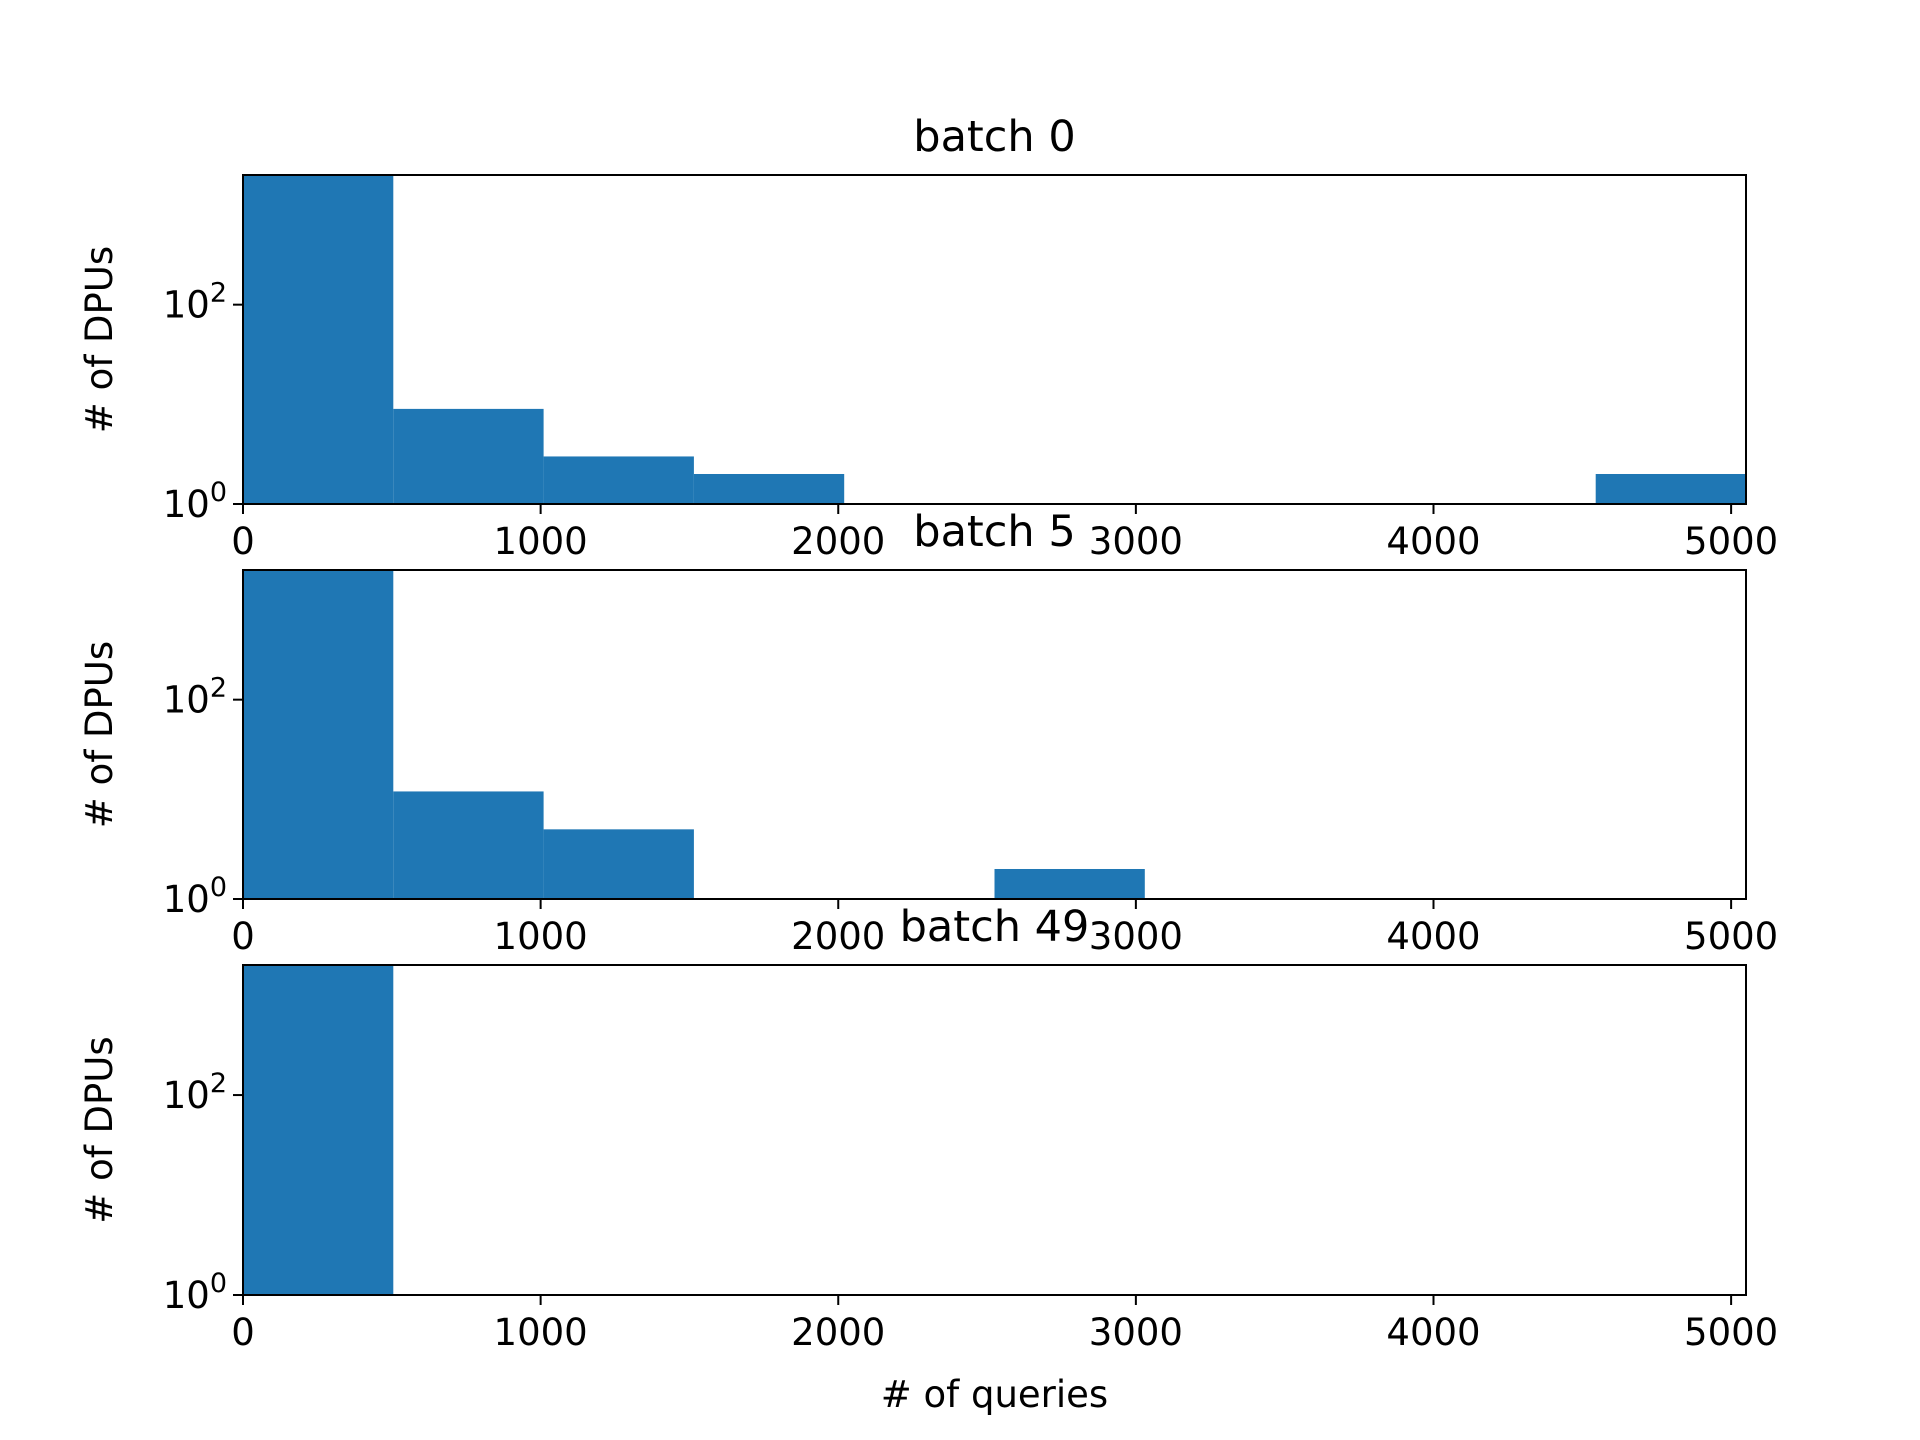 This screenshot has height=1440, width=1920. Describe the element at coordinates (995, 927) in the screenshot. I see `chart-title: batch 49` at that location.